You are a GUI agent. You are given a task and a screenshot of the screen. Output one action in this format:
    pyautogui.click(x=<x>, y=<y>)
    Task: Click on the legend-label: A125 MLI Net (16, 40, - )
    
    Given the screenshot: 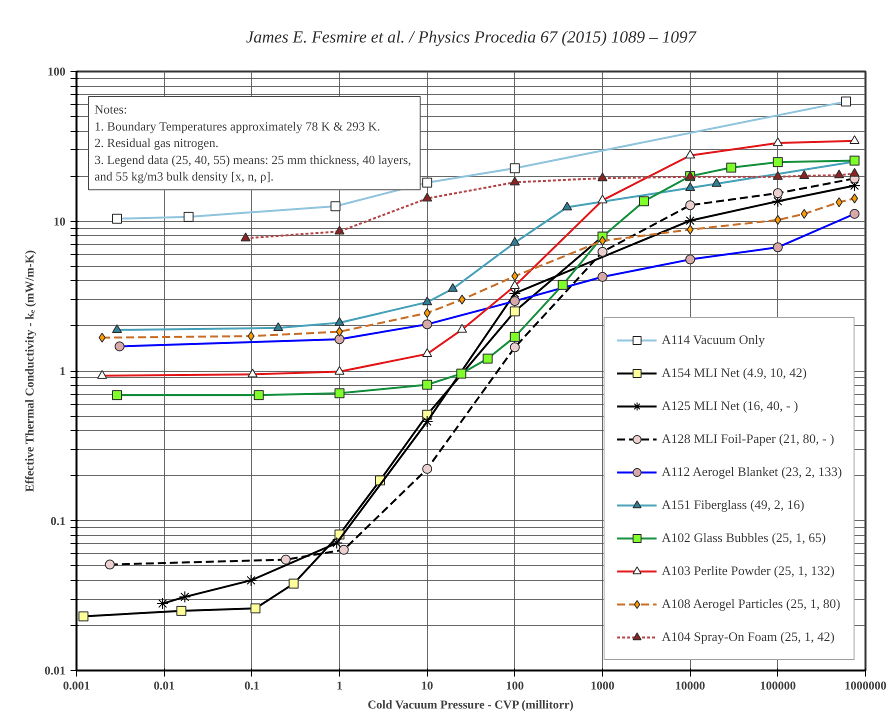 What is the action you would take?
    pyautogui.click(x=730, y=406)
    